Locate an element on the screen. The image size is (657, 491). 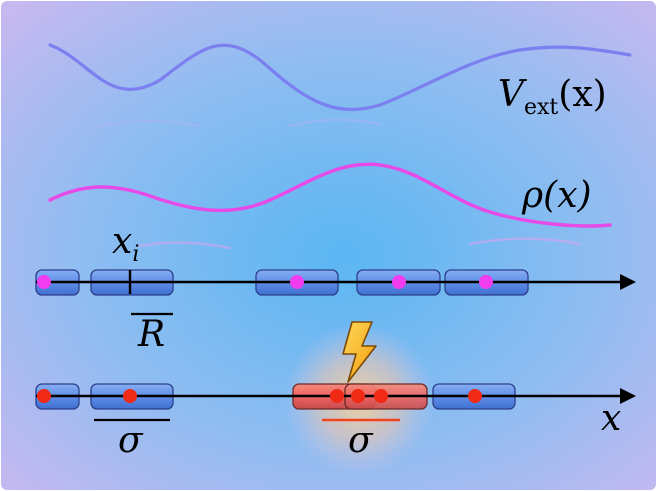
sigma-bead-row is located at coordinates (335, 396).